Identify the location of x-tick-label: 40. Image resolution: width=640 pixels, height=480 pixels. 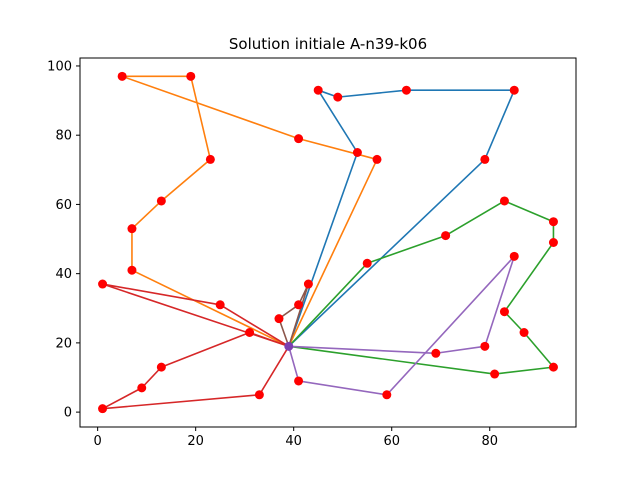
(293, 441).